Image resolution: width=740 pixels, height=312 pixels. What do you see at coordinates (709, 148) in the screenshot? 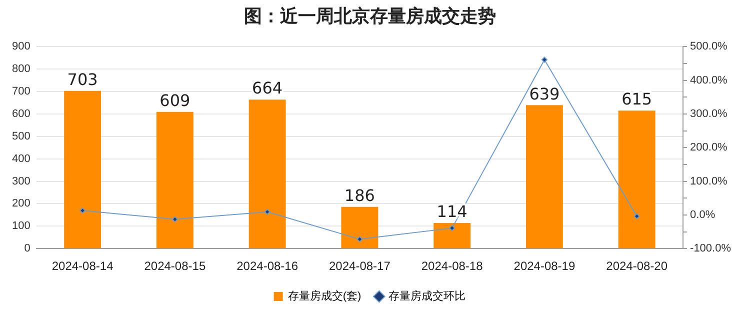
I see `y2-tick-label: 200.0%` at bounding box center [709, 148].